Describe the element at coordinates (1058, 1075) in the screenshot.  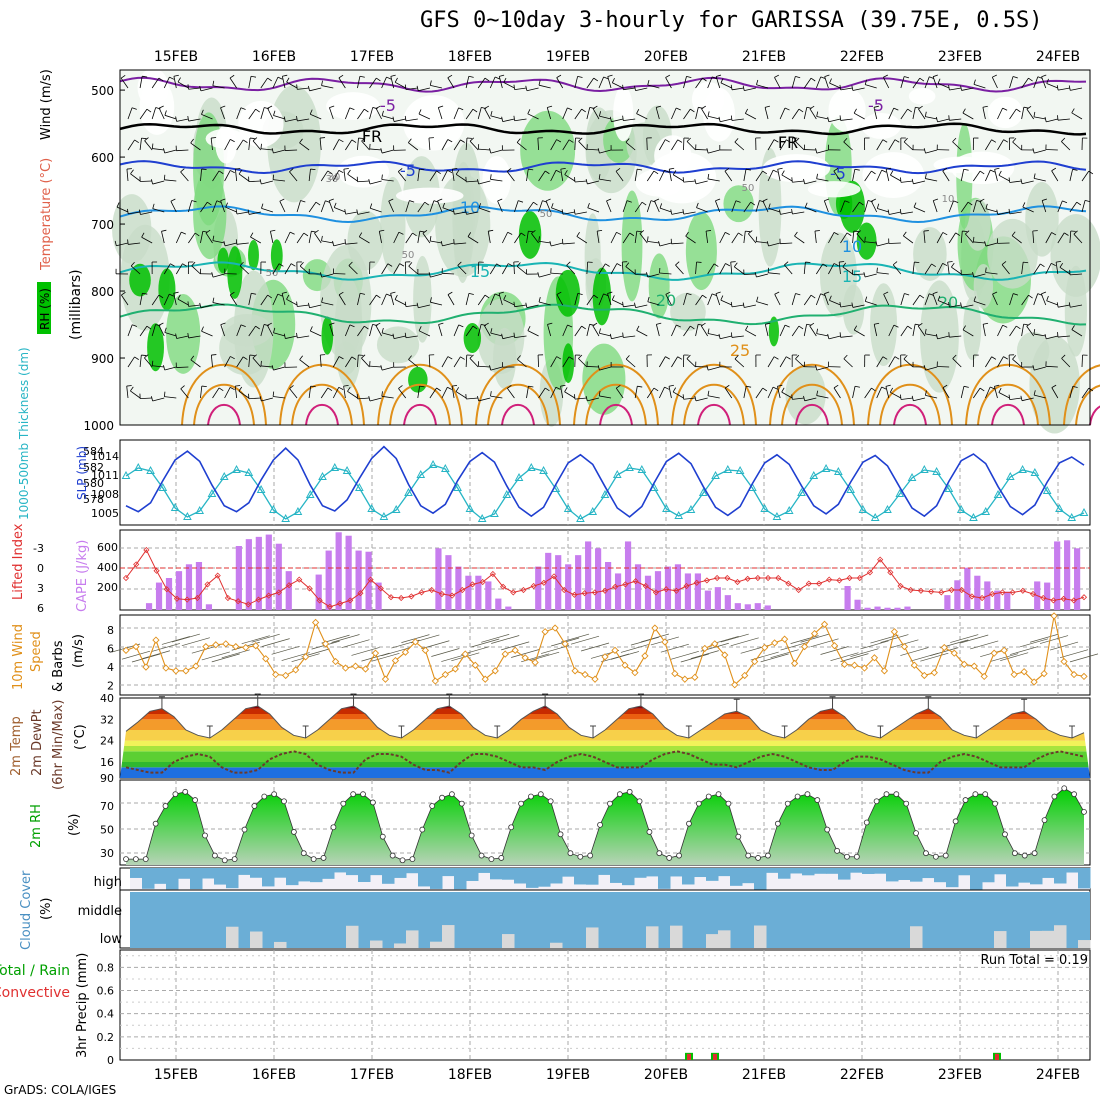
I see `date-label-bottom: 24FEB` at that location.